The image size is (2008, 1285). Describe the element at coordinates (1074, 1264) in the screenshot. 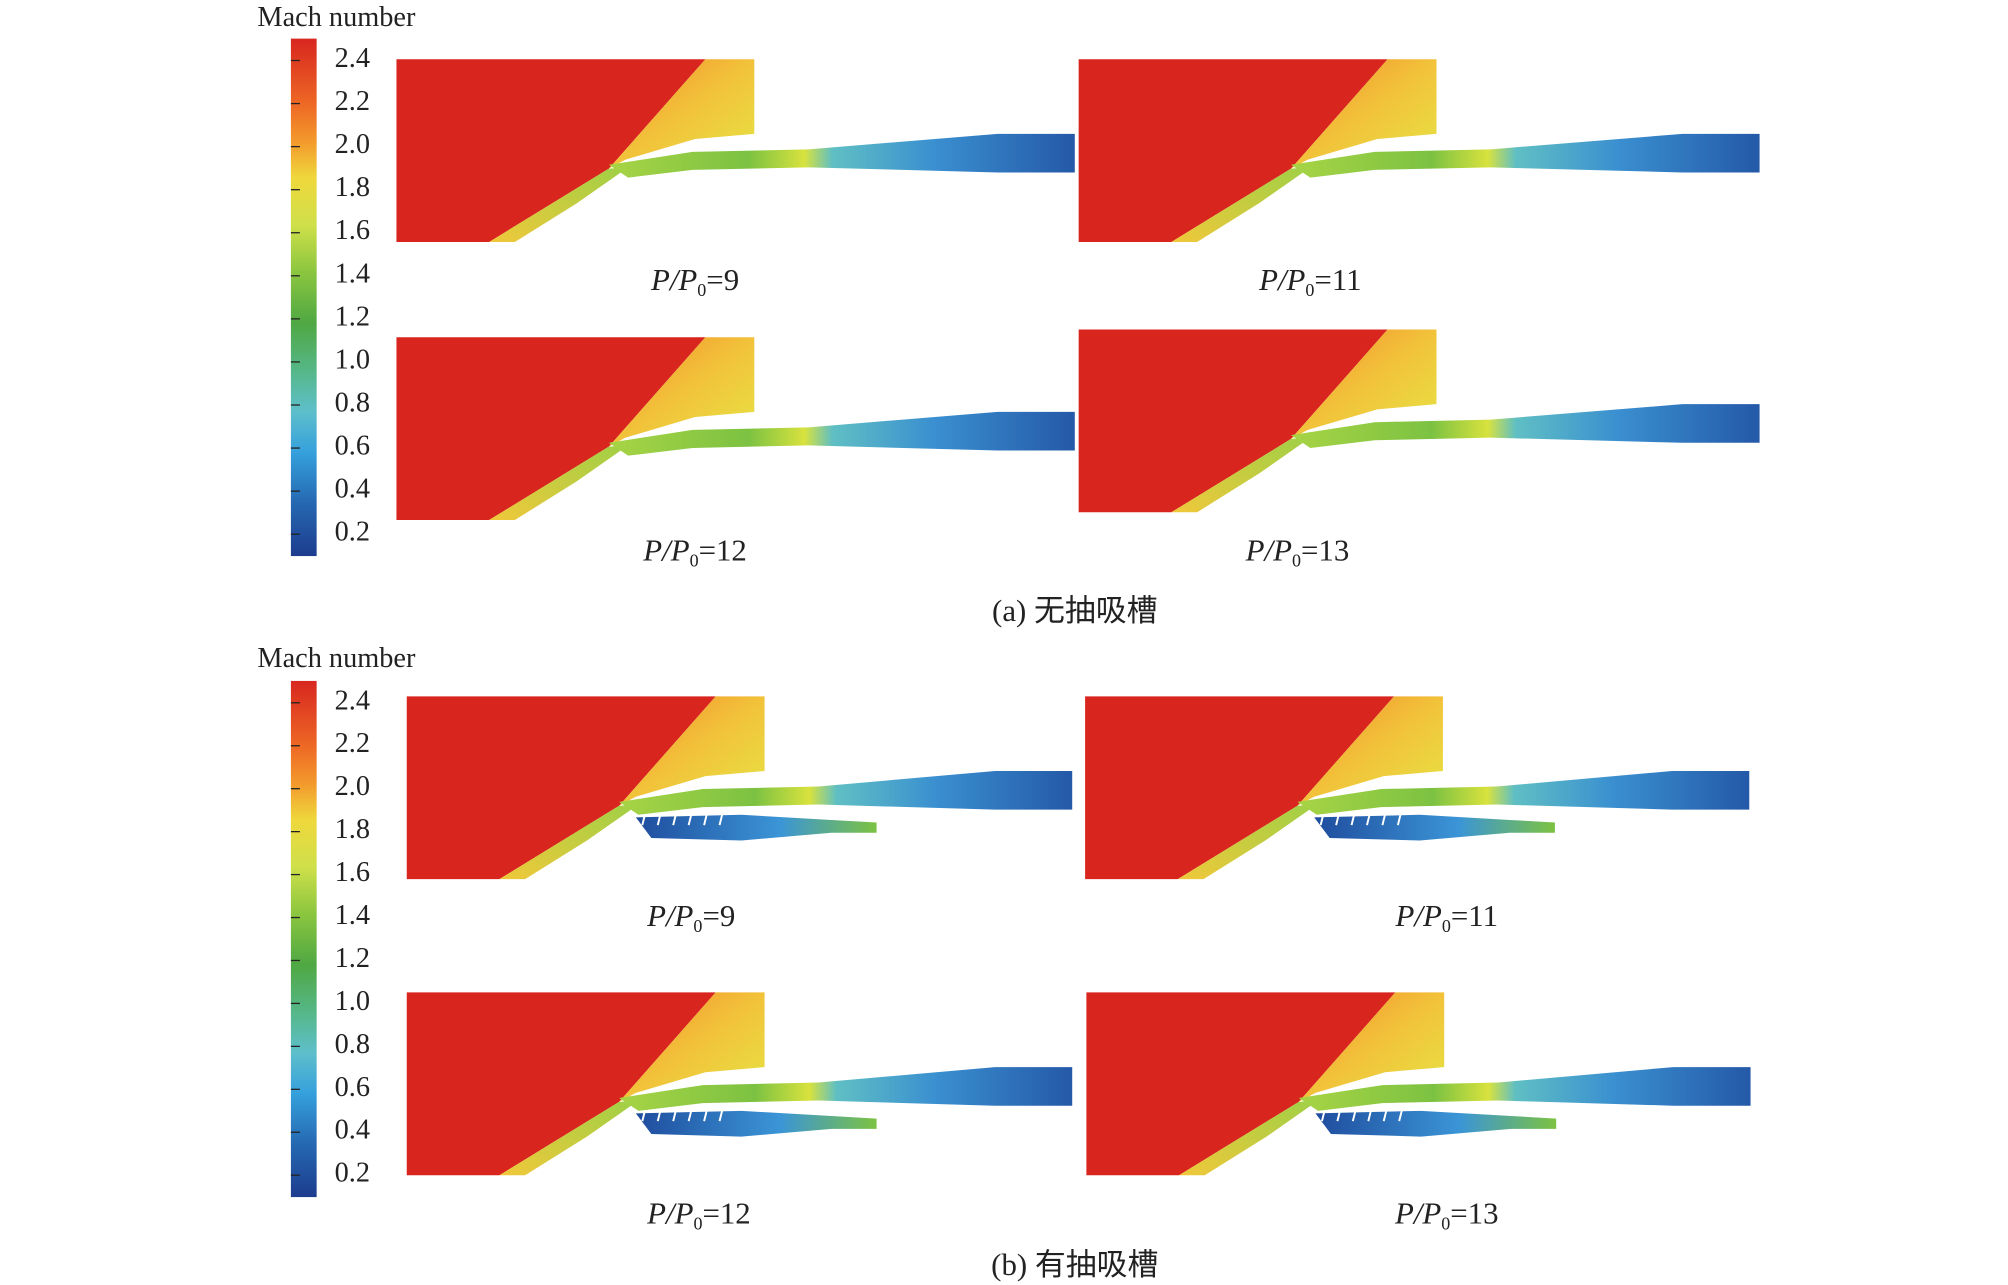

I see `panel-caption: (b) 有抽吸槽` at that location.